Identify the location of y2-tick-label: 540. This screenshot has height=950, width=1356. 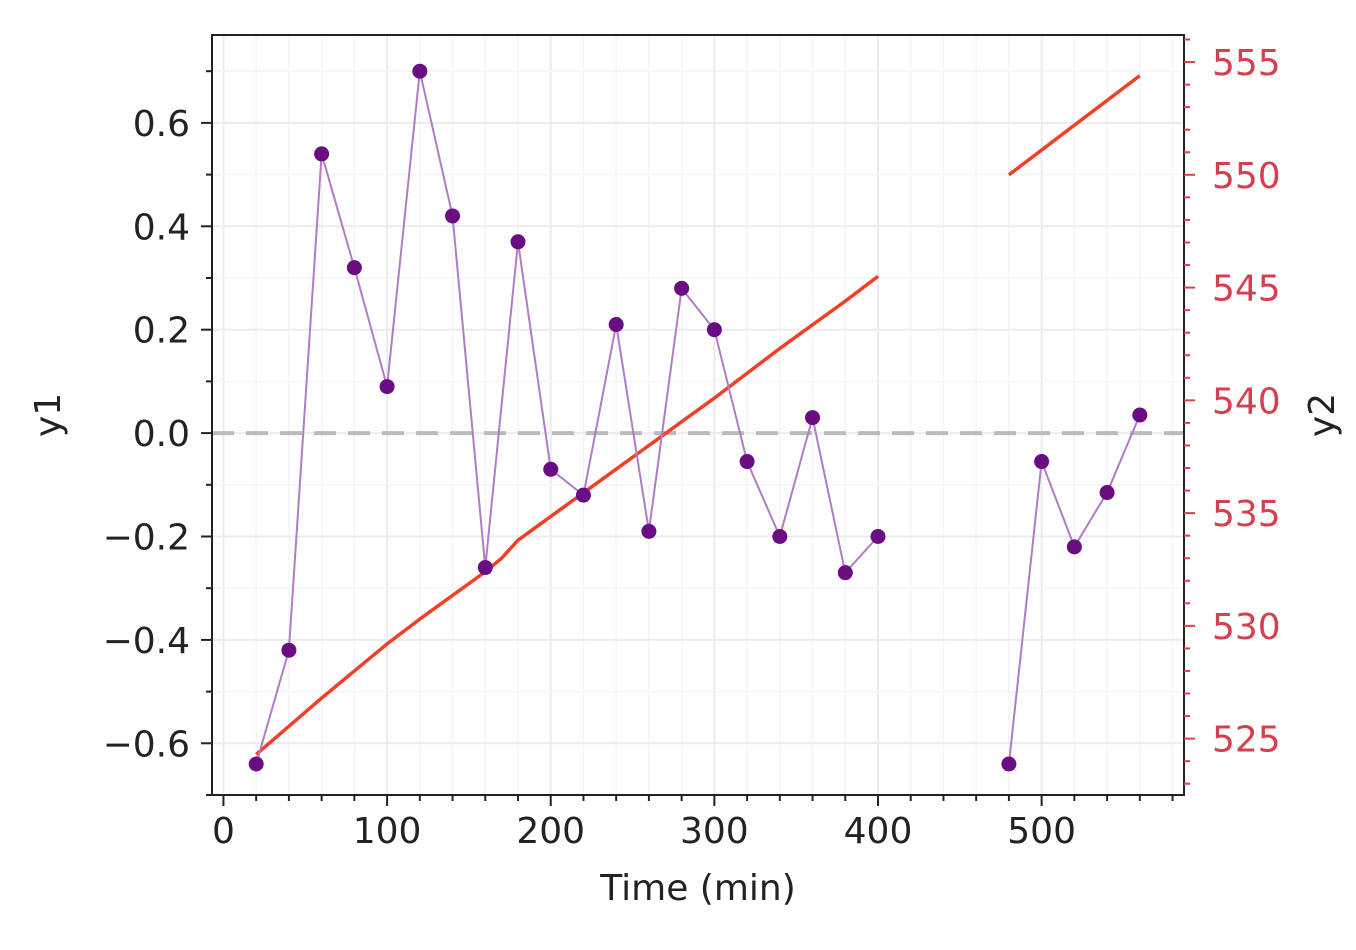
(1246, 401).